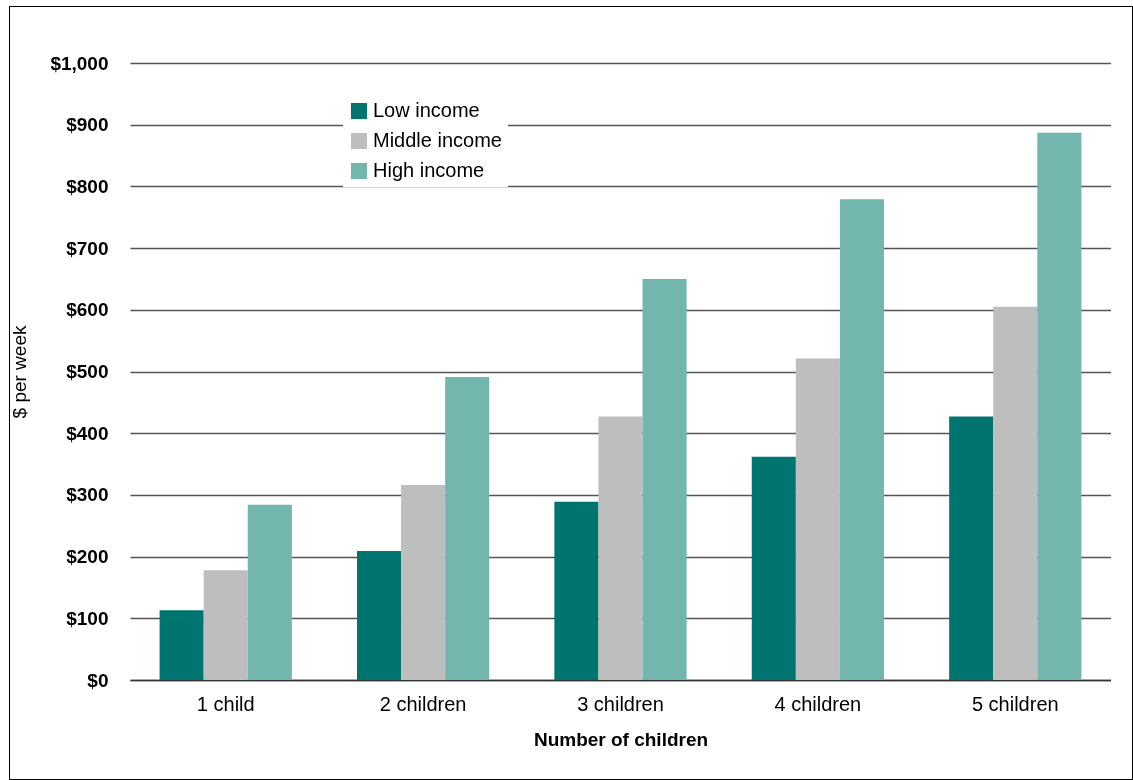 Image resolution: width=1133 pixels, height=780 pixels. I want to click on x-tick-label: 4 children, so click(818, 703).